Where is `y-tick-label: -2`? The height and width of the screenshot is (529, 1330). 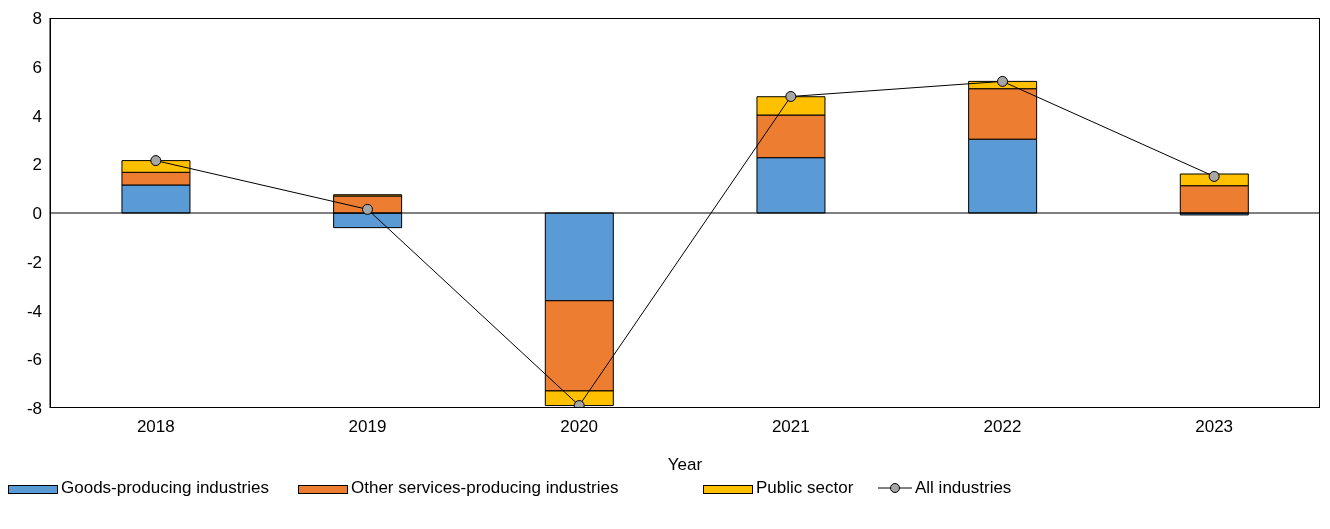
y-tick-label: -2 is located at coordinates (34, 262).